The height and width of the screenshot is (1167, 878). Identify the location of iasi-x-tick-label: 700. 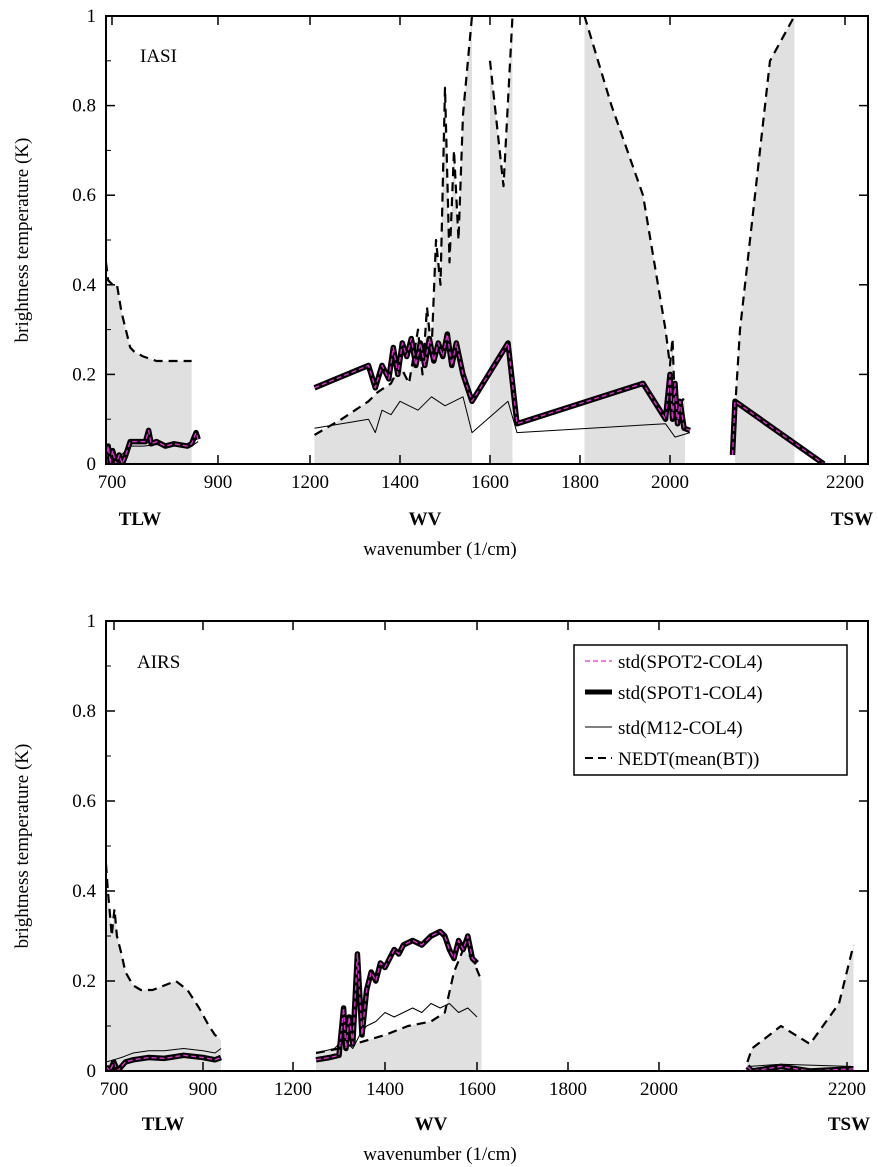
(112, 482).